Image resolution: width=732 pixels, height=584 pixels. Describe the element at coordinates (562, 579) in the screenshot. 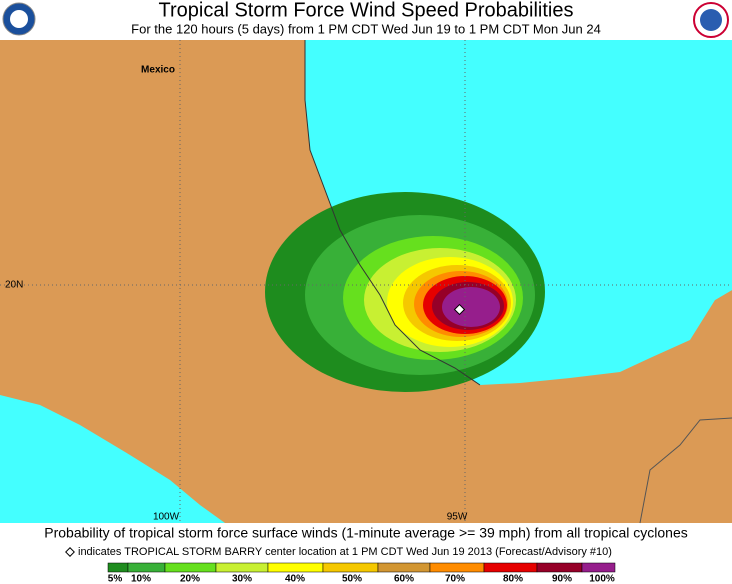

I see `legend-label: 90%` at that location.